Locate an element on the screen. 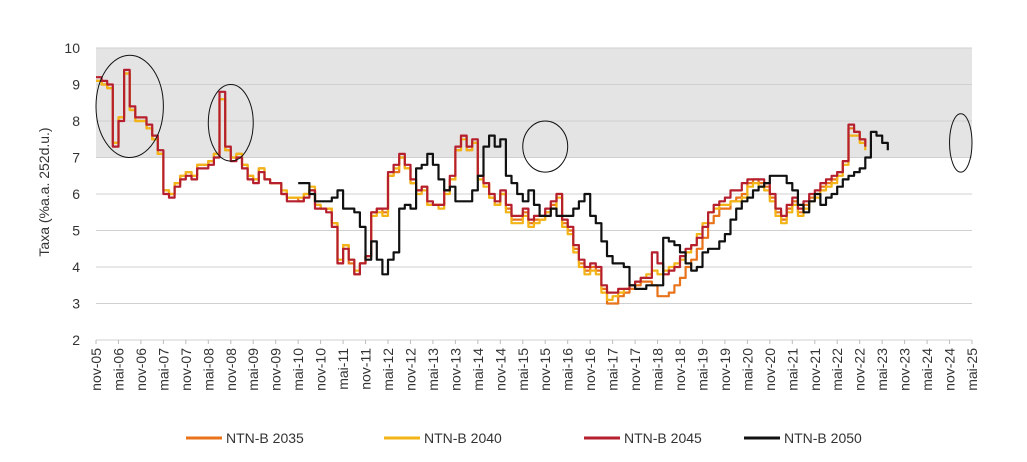 The image size is (1027, 462). y-tick-label: 4 is located at coordinates (76, 267).